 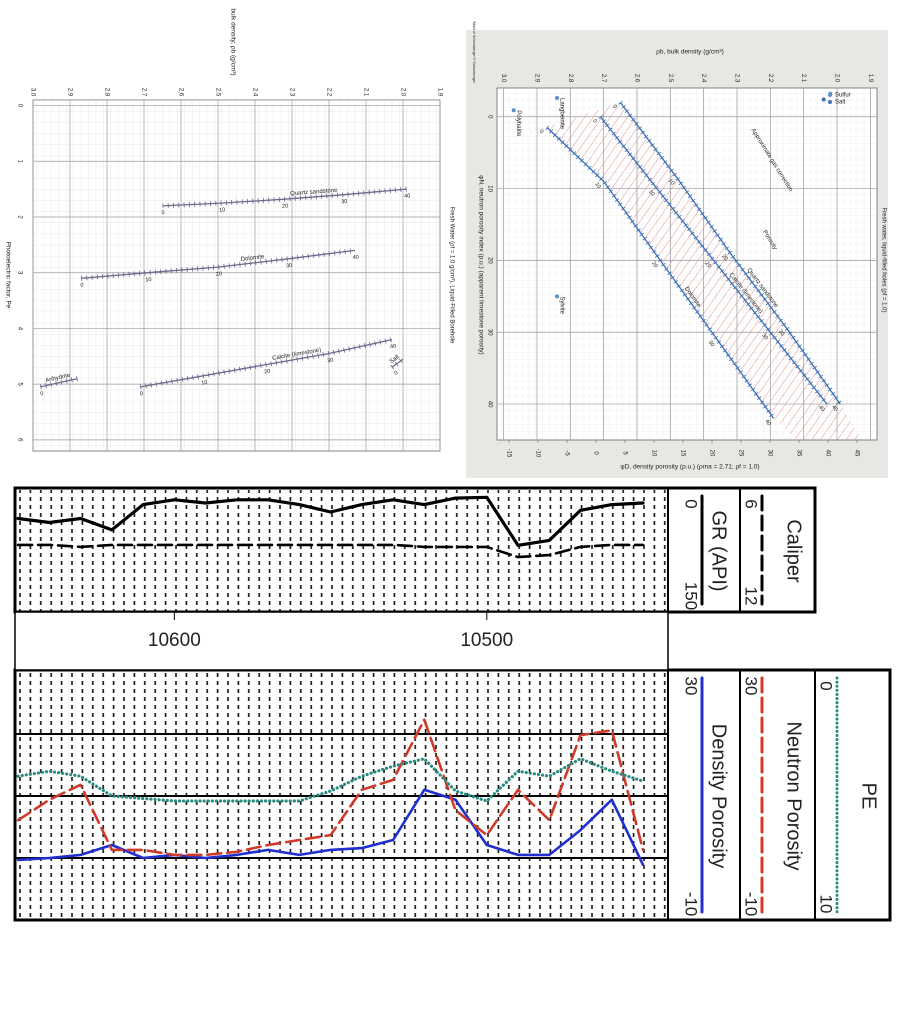 What do you see at coordinates (19, 162) in the screenshot?
I see `y-tick-label: 1` at bounding box center [19, 162].